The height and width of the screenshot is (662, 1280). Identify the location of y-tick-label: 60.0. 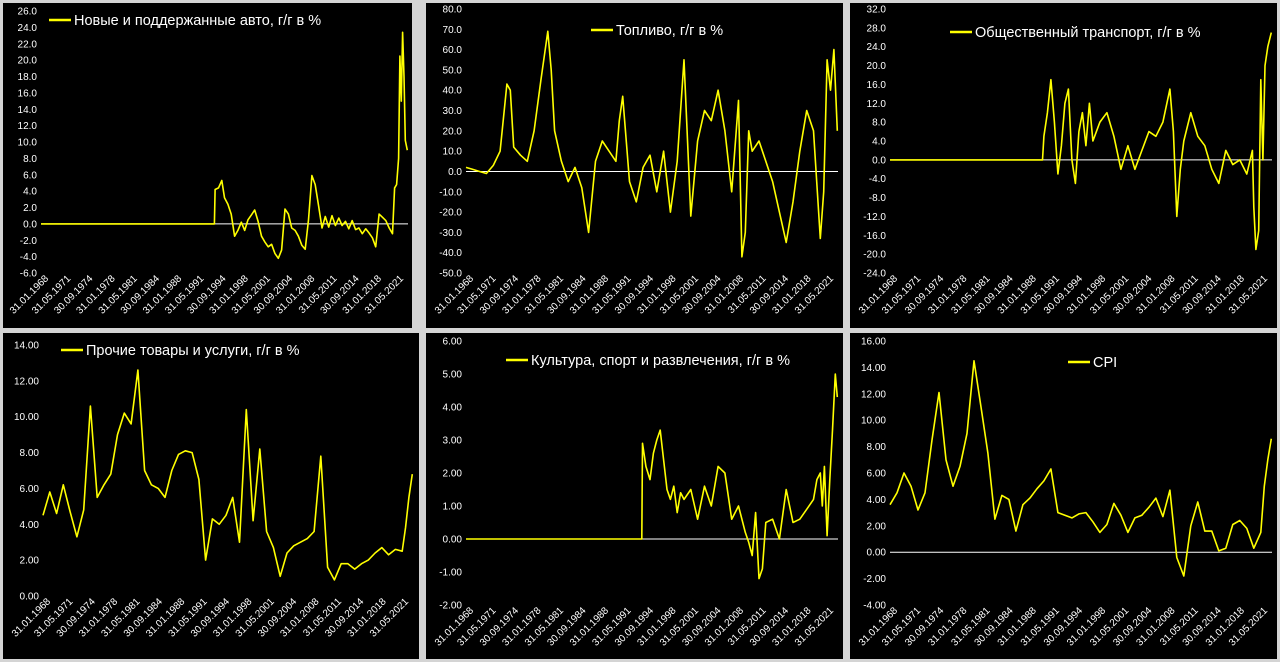
(453, 50).